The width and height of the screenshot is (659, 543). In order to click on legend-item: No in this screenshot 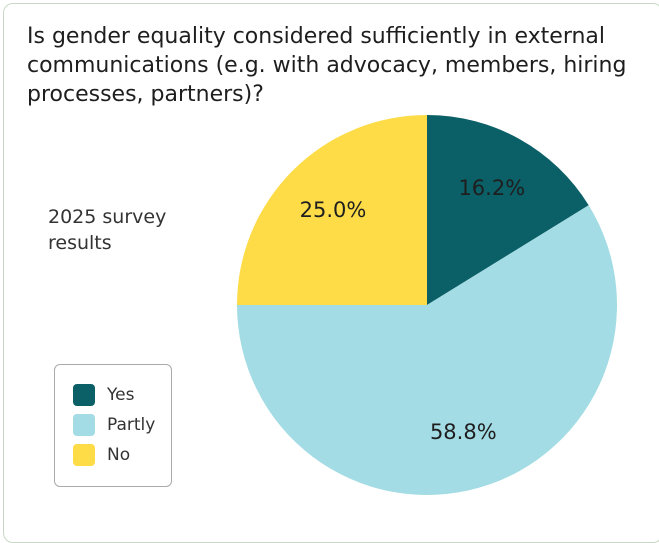, I will do `click(101, 455)`.